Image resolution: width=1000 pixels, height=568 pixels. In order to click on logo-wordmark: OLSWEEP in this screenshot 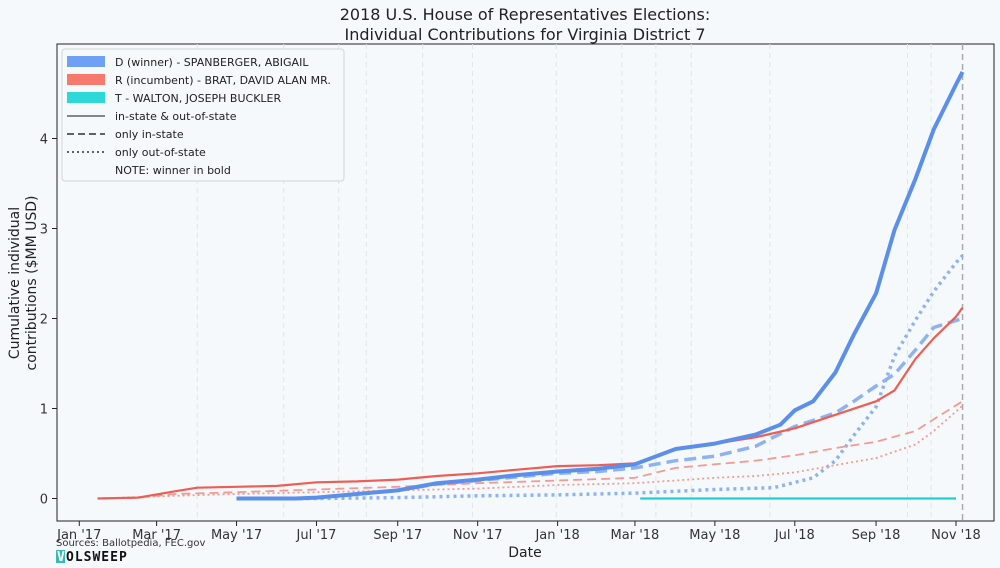, I will do `click(97, 557)`.